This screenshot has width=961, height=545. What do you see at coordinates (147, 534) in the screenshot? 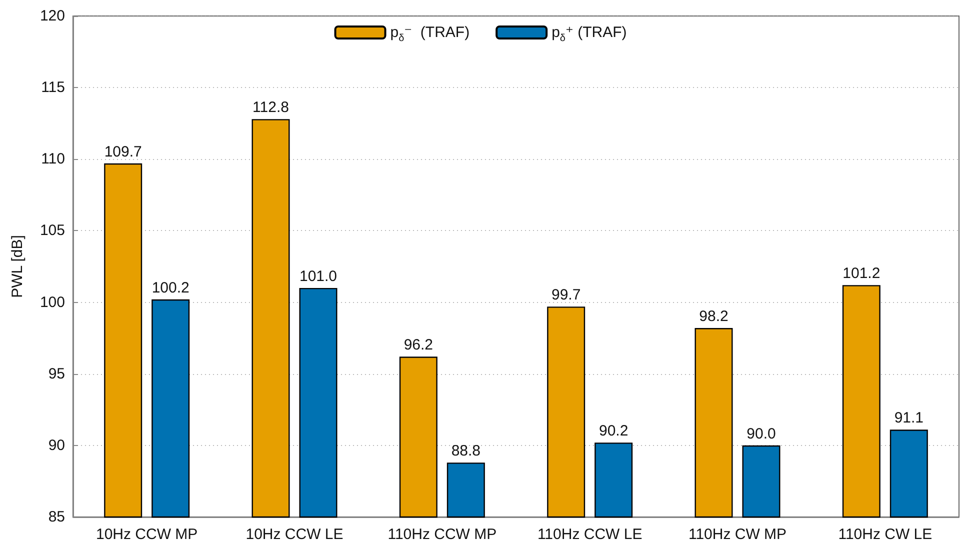
I see `x-tick-label: 10Hz CCW MP` at bounding box center [147, 534].